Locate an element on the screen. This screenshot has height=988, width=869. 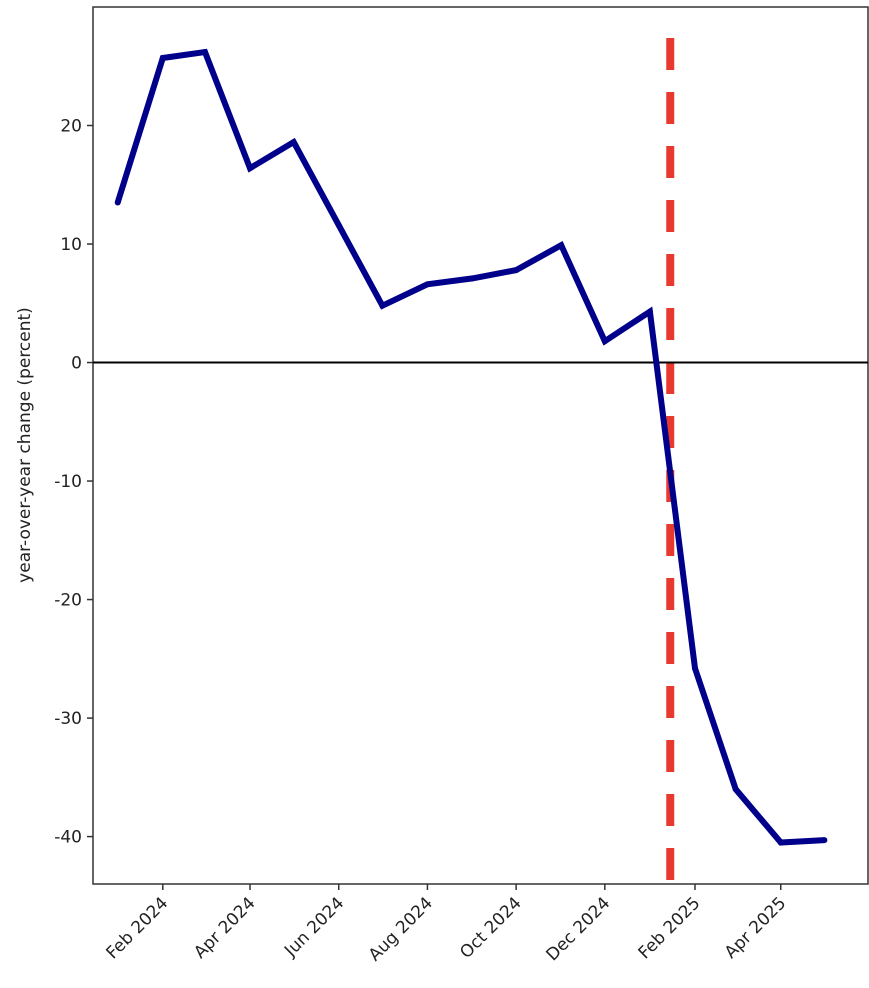
y-axis-label: year-over-year change (percent) is located at coordinates (25, 445).